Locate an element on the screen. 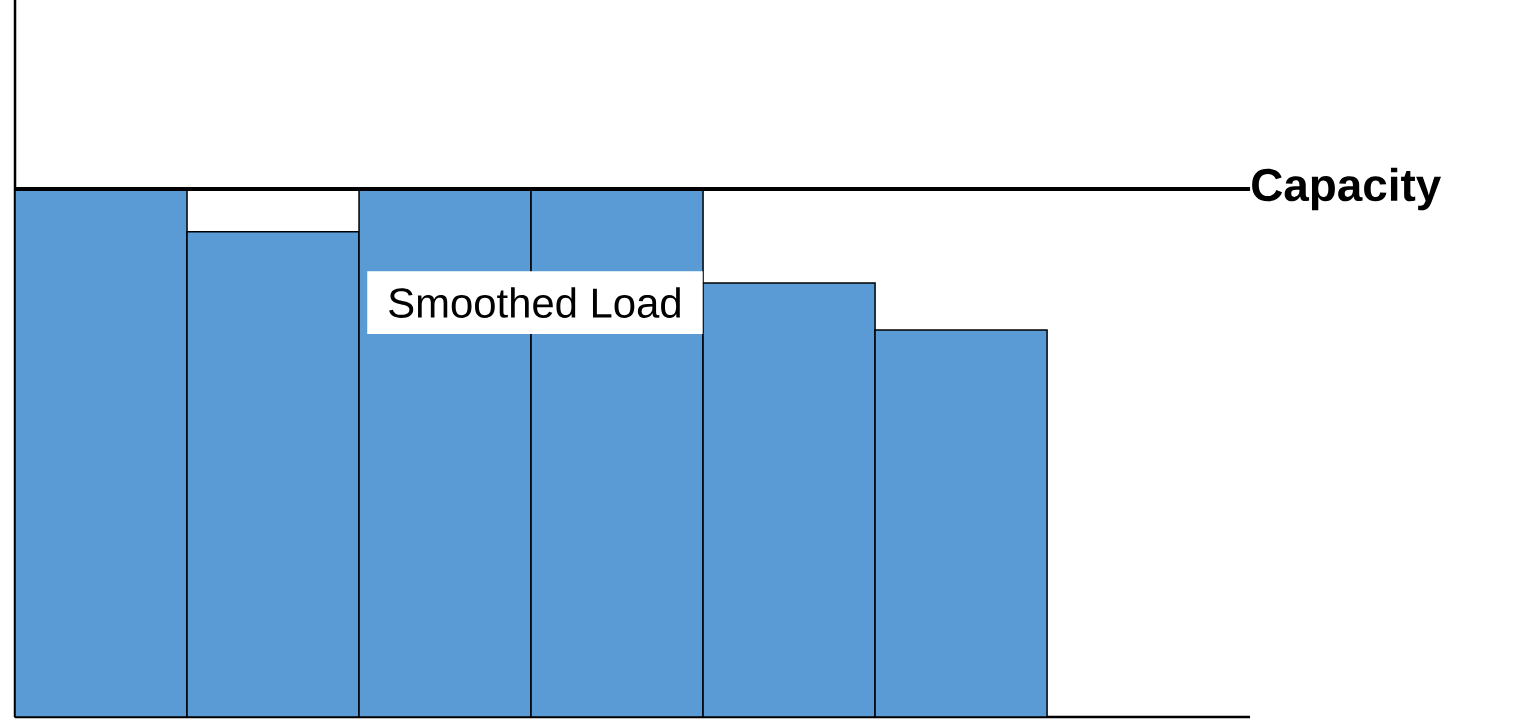 The width and height of the screenshot is (1527, 720). ref-line-label: Capacity is located at coordinates (1346, 189).